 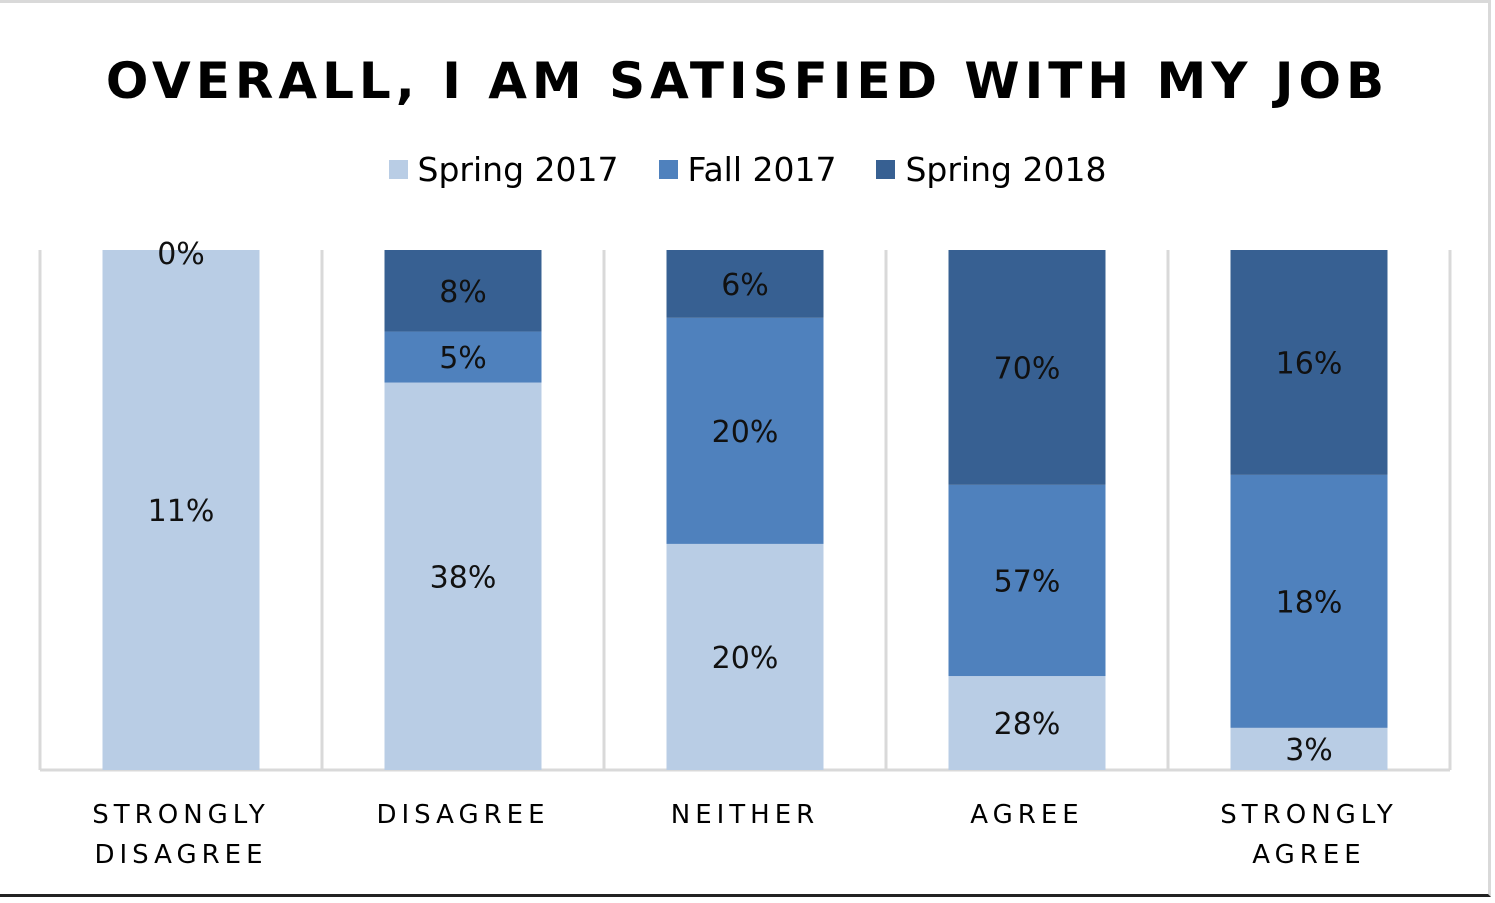 I want to click on legend: Spring 2017 Fall 2017 Spring 2018, so click(x=747, y=169).